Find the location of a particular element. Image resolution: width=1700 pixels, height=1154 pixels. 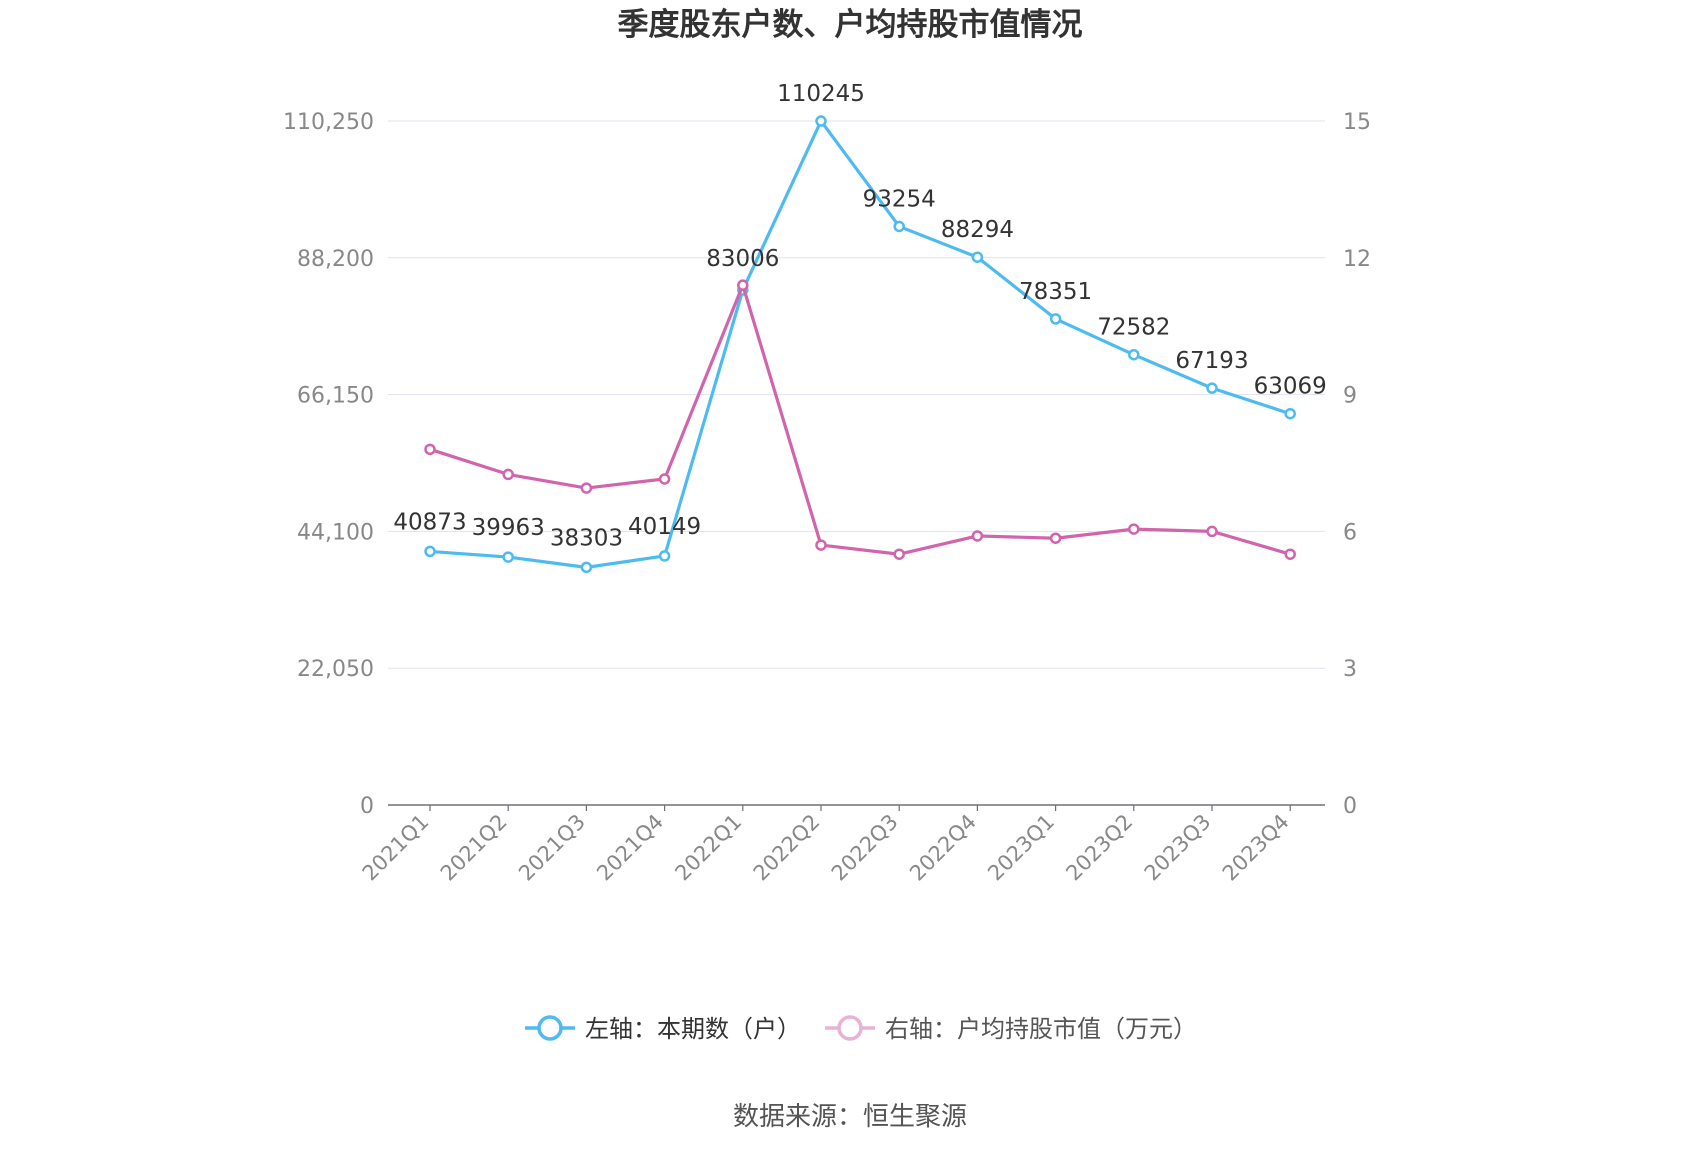

x-axis-tick-label: 2021Q3 is located at coordinates (552, 848).